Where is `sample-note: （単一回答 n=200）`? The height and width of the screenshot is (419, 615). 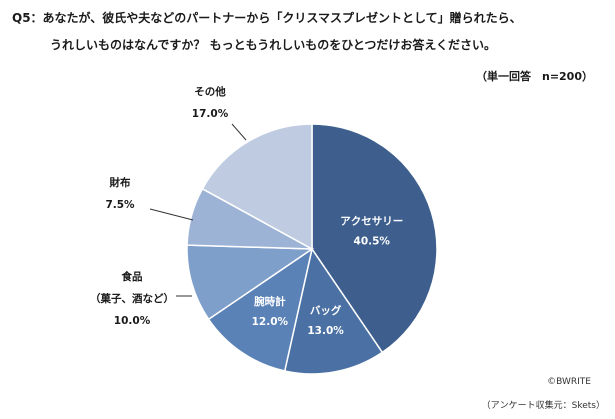
sample-note: （単一回答 n=200） is located at coordinates (534, 76).